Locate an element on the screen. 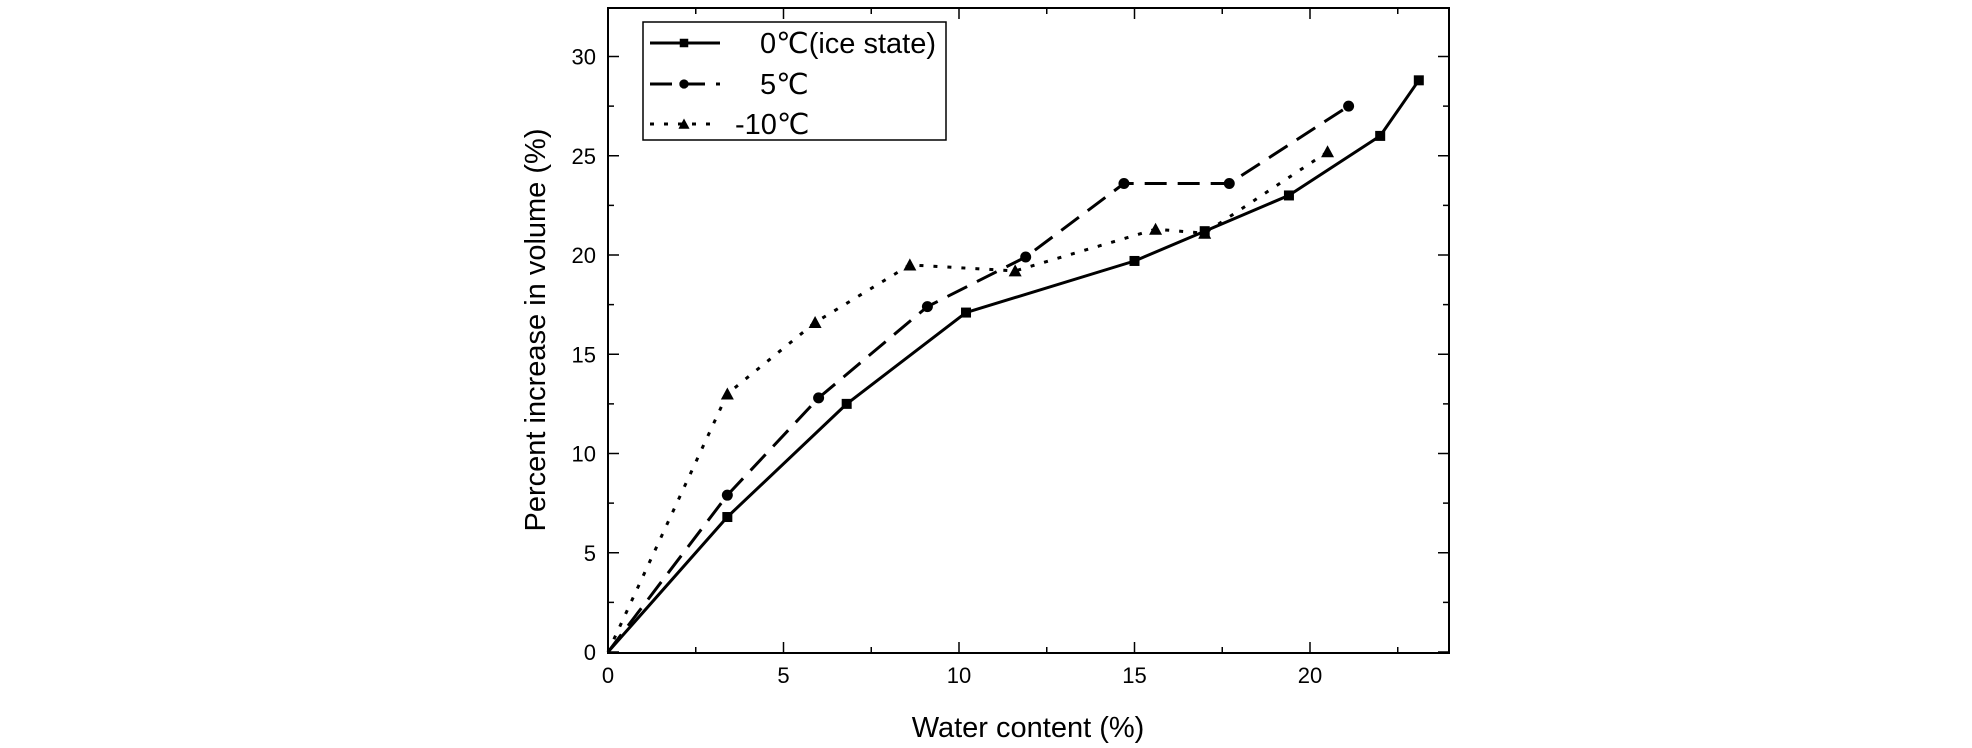  x-tick-label: 15 is located at coordinates (1134, 675).